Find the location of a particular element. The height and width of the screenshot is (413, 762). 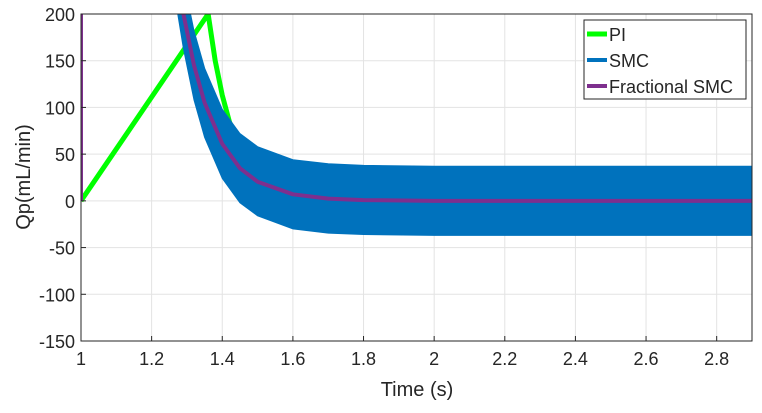

legend-label: PI is located at coordinates (617, 35).